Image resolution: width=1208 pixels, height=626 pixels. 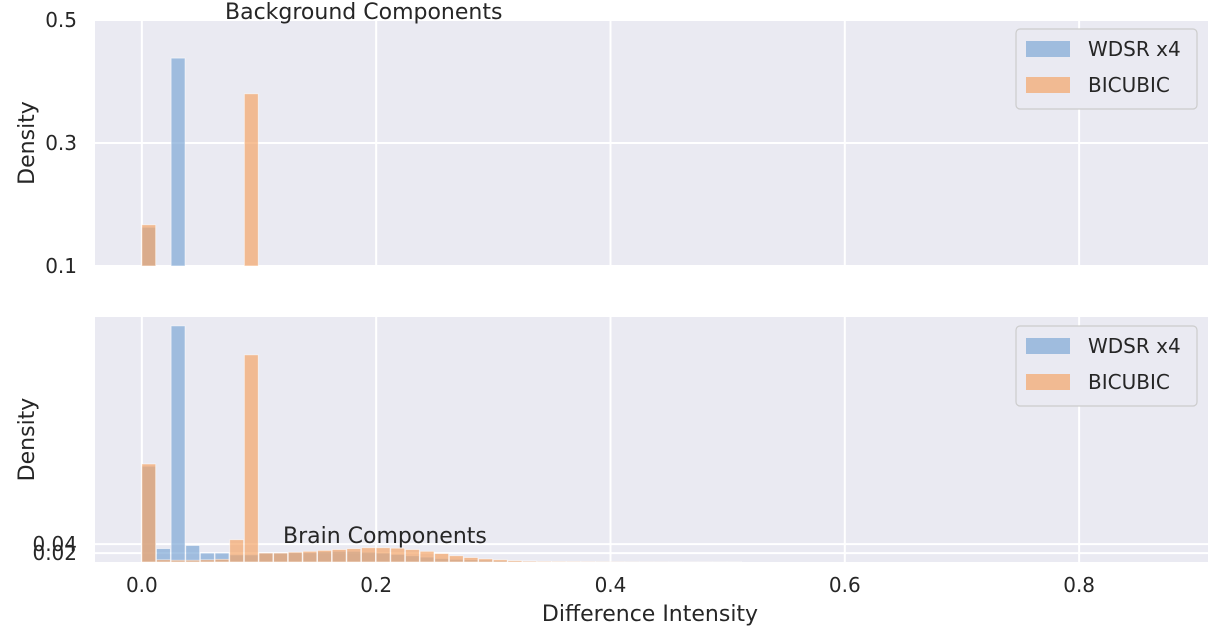 I want to click on x-tick-label: 0.8, so click(x=1079, y=585).